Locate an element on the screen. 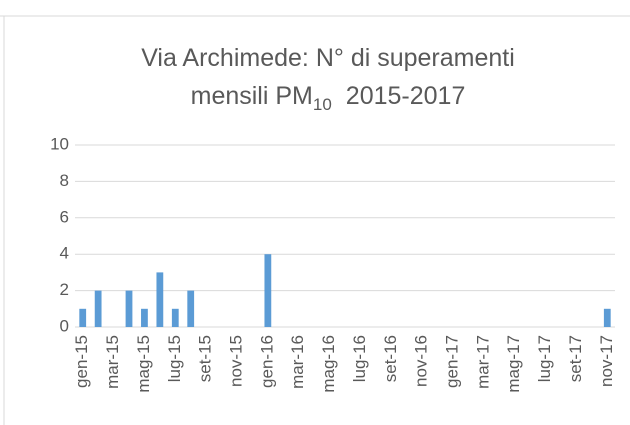  y-tick-label: 6 is located at coordinates (64, 216).